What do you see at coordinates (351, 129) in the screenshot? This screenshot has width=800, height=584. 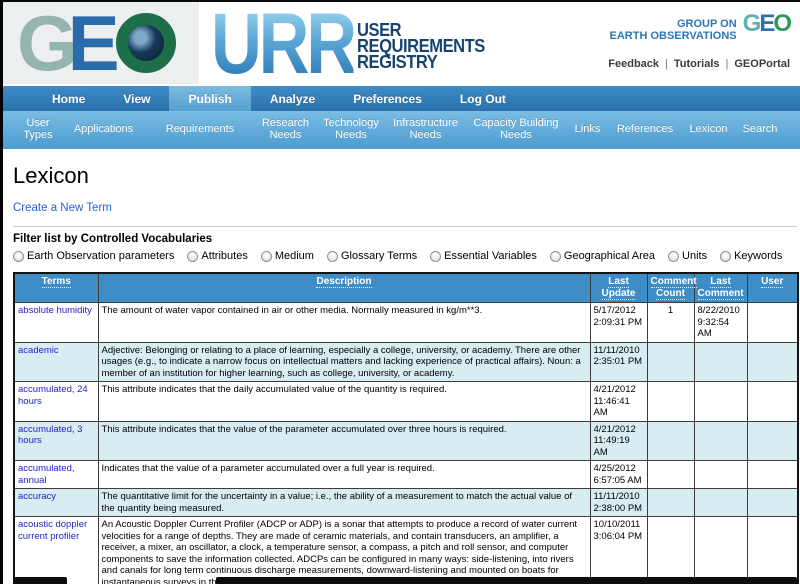 I see `subnav-technology-needs: Technology Needs` at bounding box center [351, 129].